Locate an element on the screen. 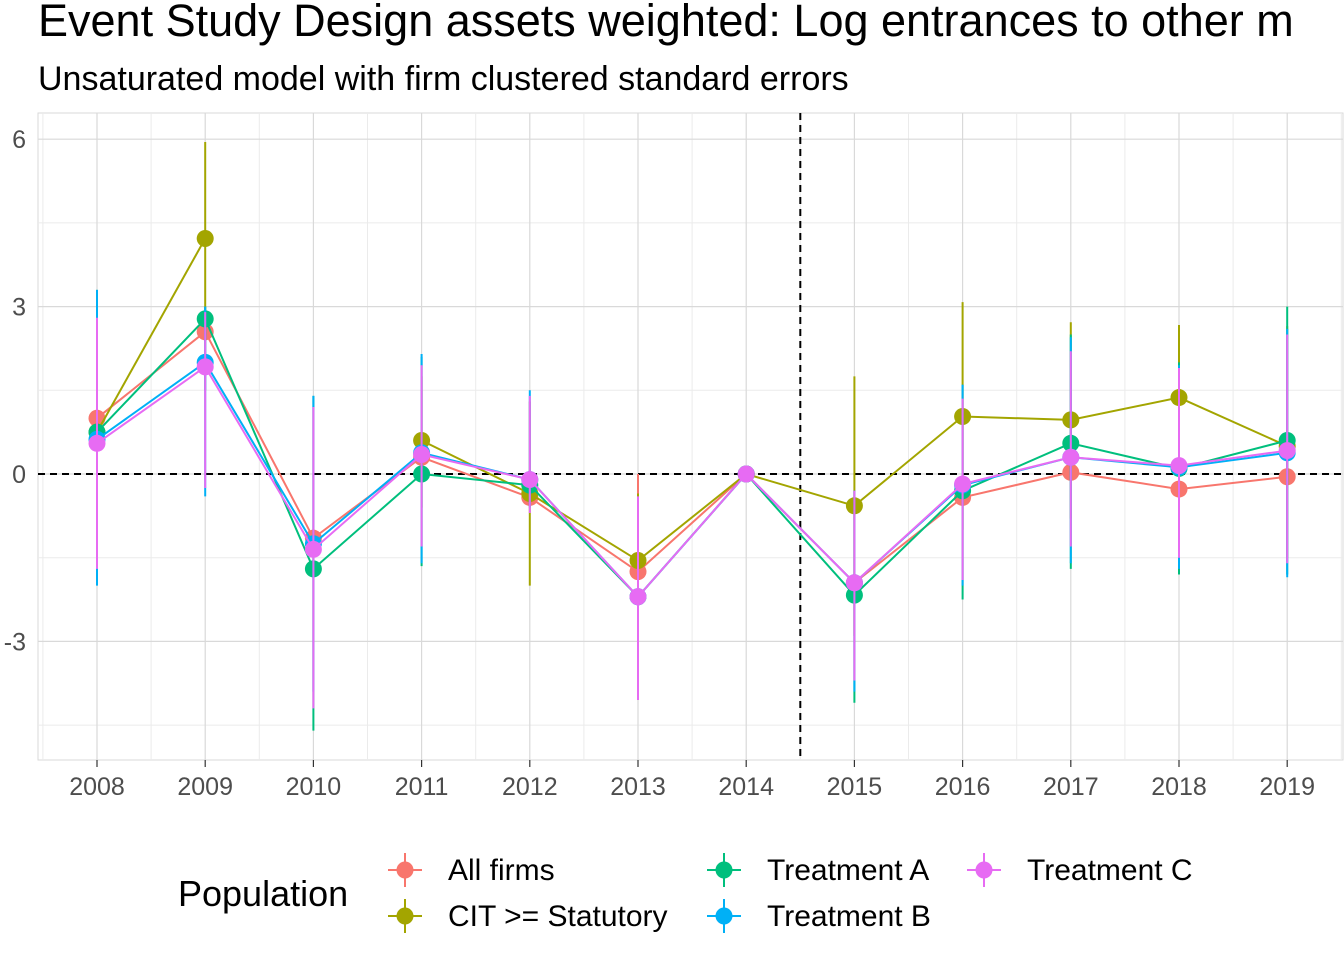 The image size is (1344, 960). x-tick-label: 2018 is located at coordinates (1179, 787).